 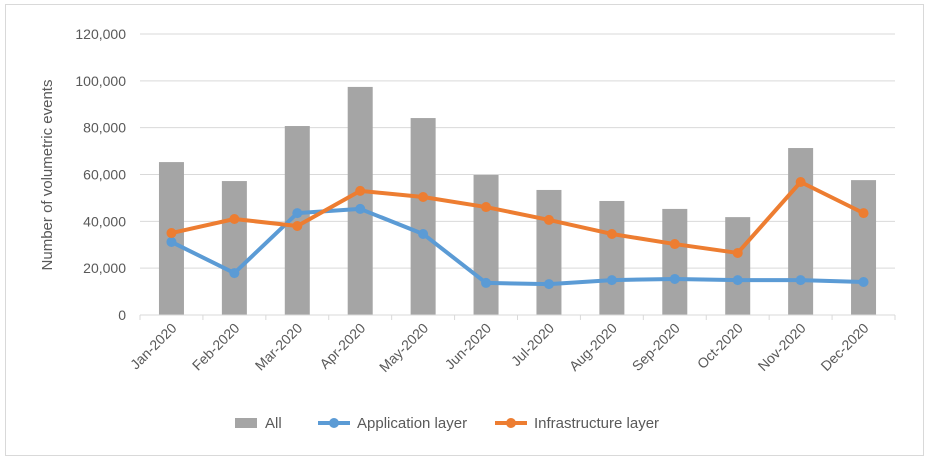 I want to click on legend-swatch, so click(x=246, y=423).